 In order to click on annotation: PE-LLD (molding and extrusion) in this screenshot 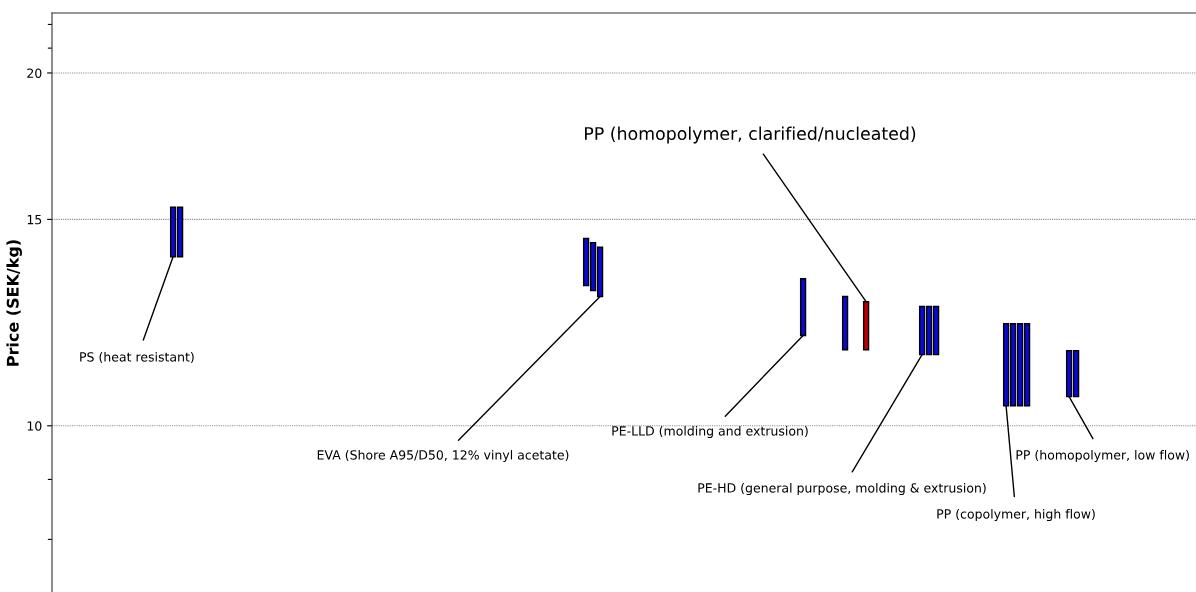, I will do `click(710, 432)`.